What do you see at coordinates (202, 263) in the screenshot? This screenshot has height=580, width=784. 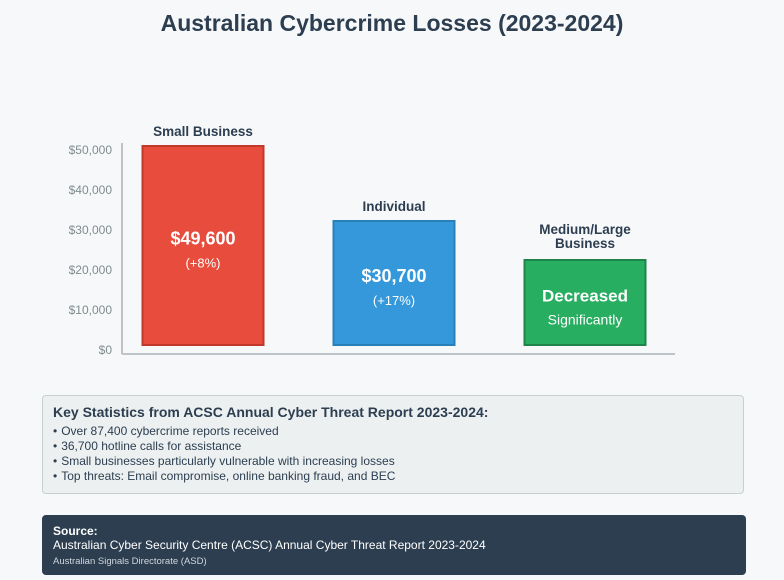 I see `bar-change-label: (+8%)` at bounding box center [202, 263].